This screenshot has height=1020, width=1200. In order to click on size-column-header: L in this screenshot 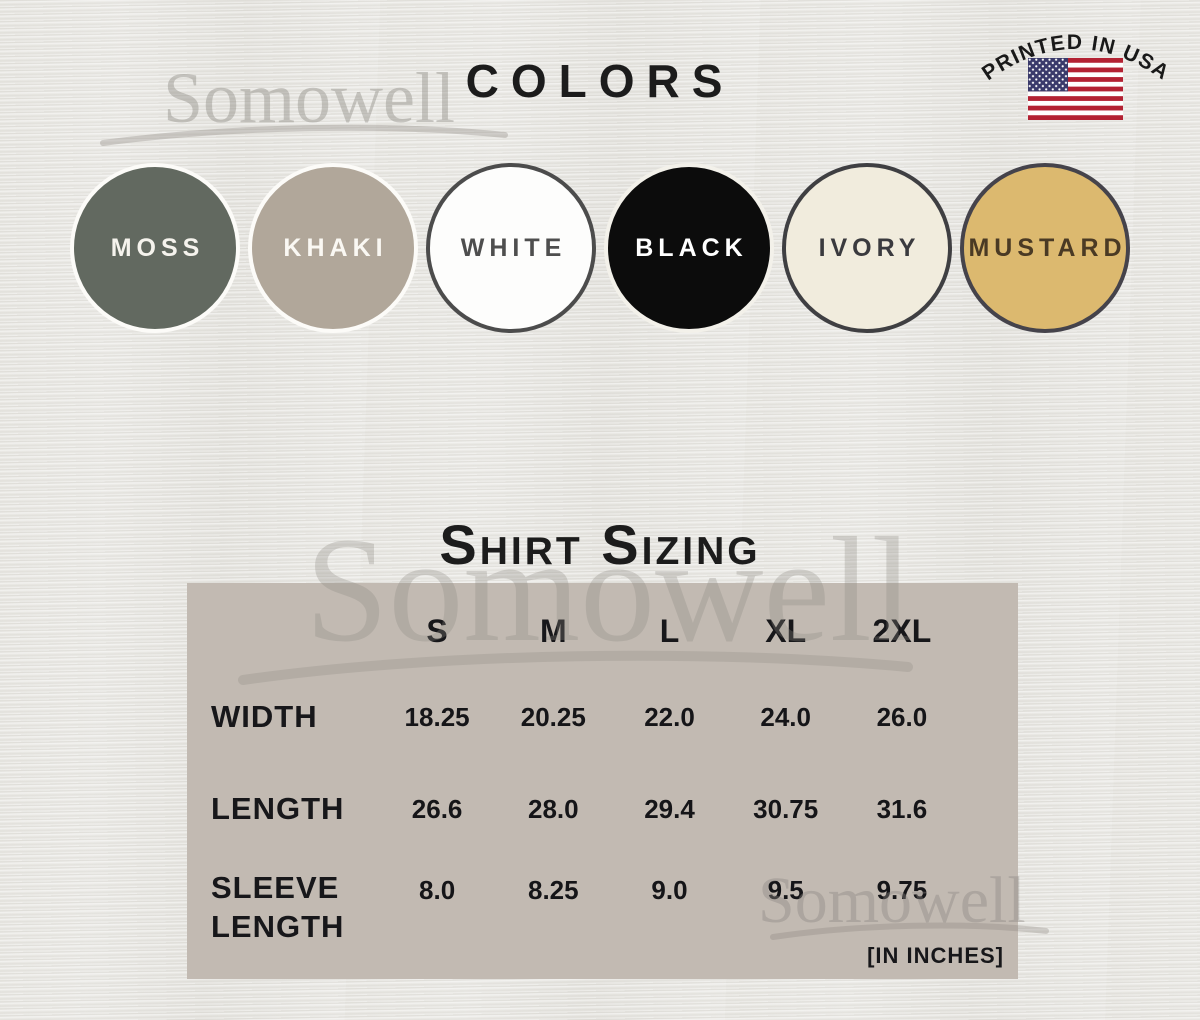, I will do `click(669, 630)`.